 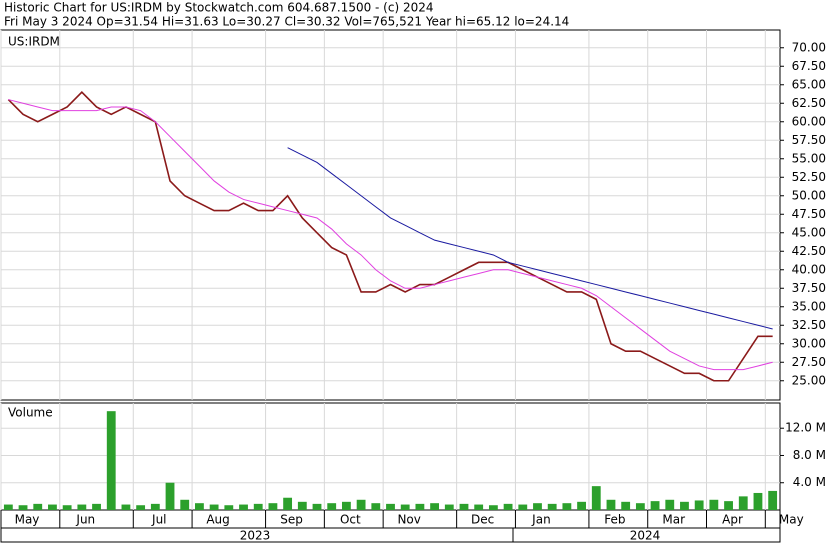 I want to click on year-label: 2023, so click(x=255, y=536).